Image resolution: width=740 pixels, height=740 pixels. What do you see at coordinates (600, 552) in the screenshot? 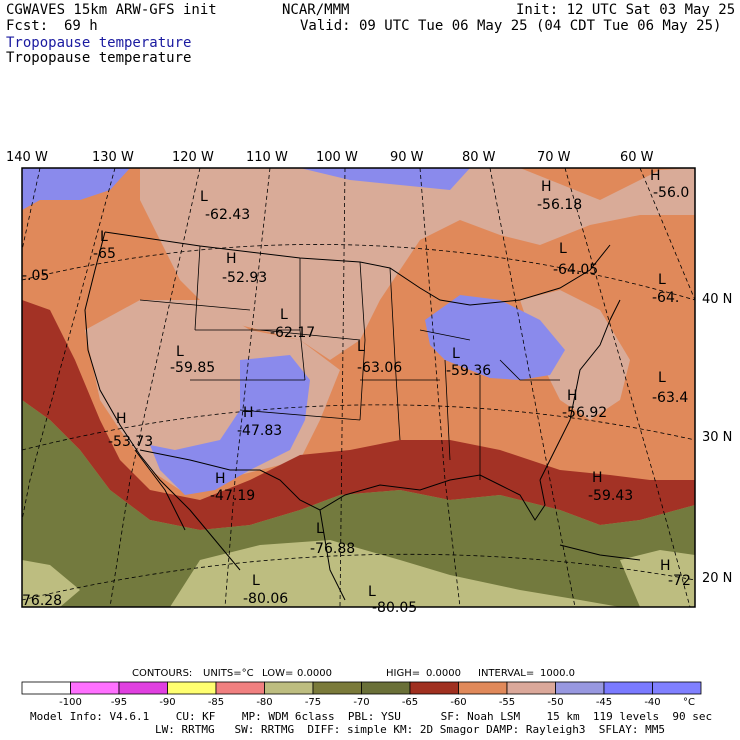
I see `cuba-outline` at bounding box center [600, 552].